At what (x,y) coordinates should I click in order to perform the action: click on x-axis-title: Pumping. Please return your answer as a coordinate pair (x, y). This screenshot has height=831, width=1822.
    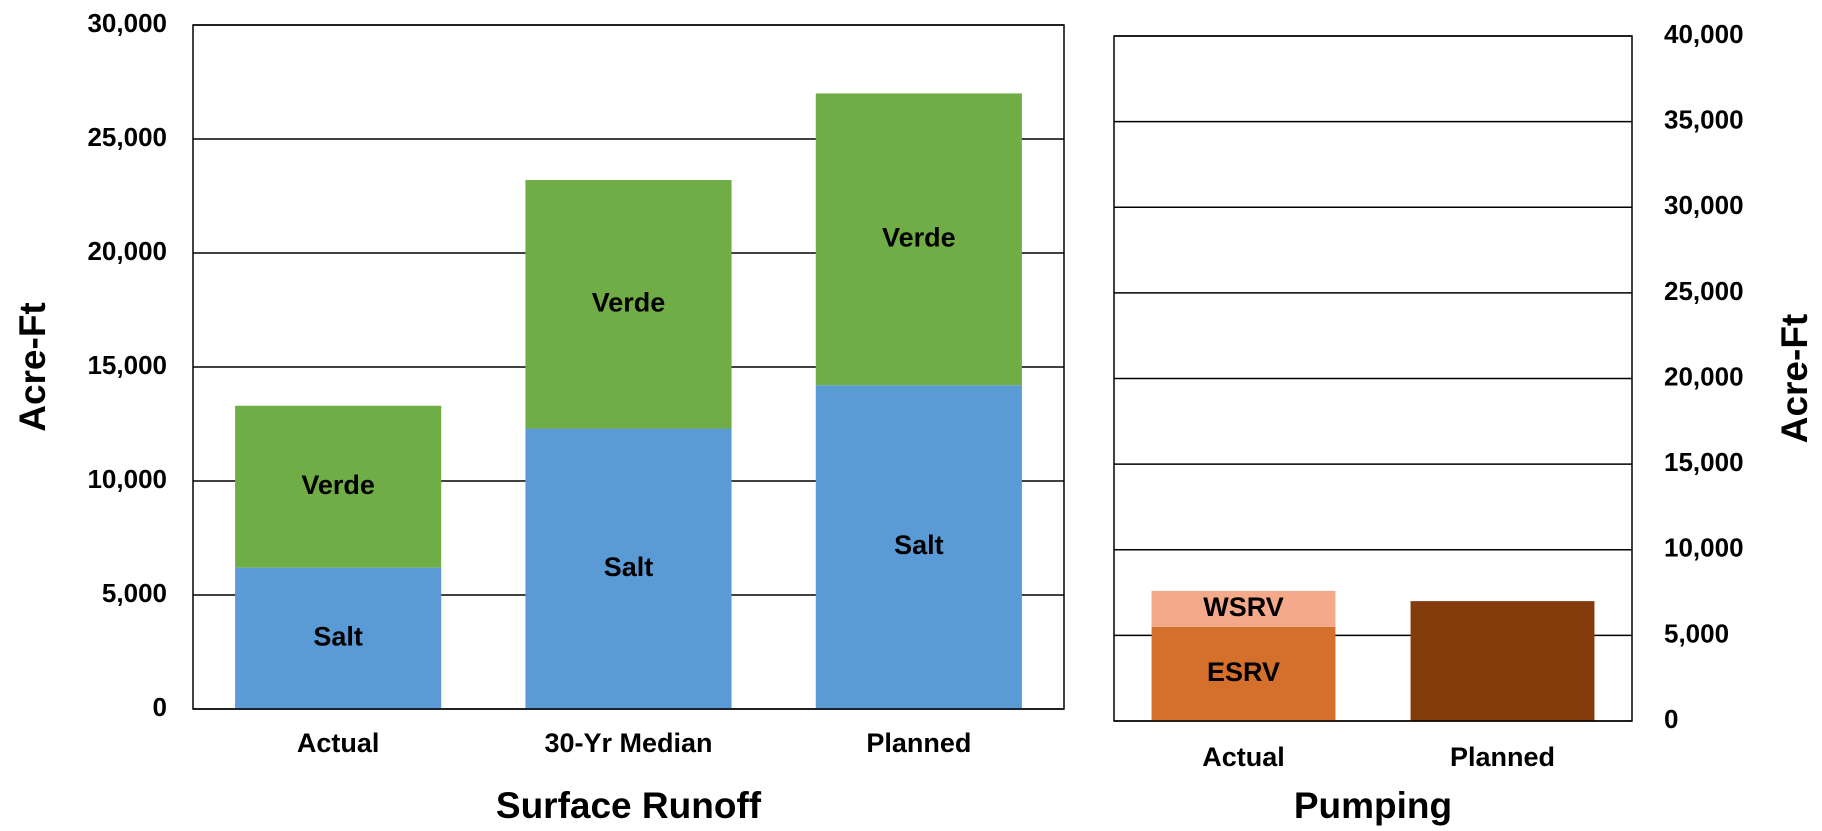
    Looking at the image, I should click on (1373, 805).